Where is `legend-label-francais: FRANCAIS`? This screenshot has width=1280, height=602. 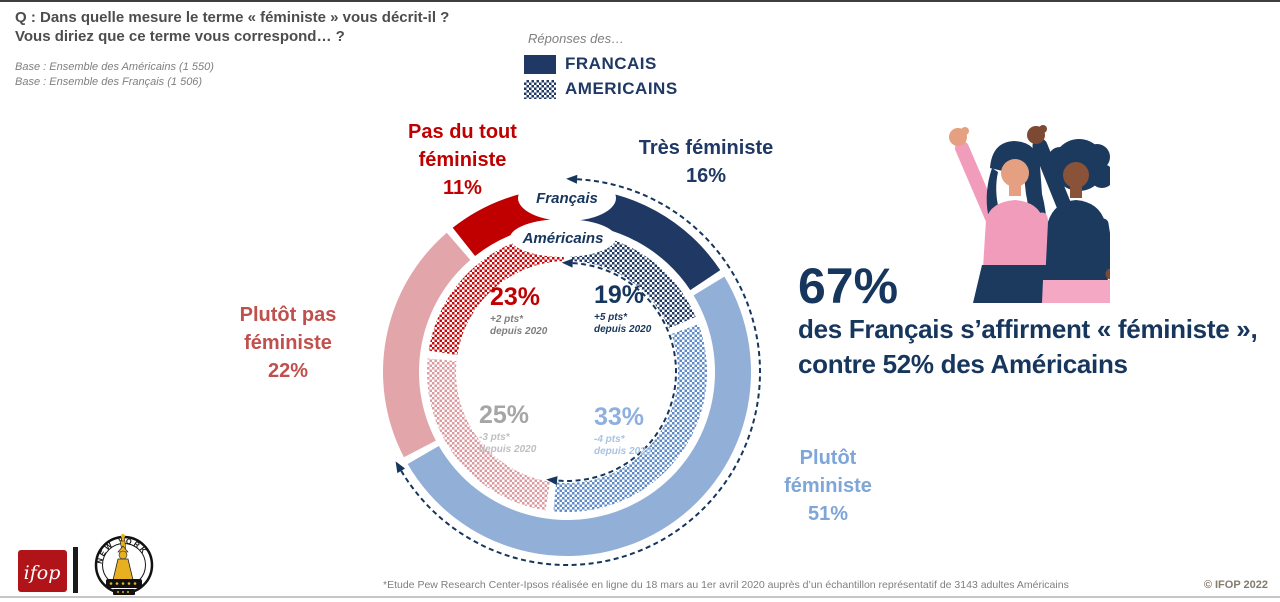
legend-label-francais: FRANCAIS is located at coordinates (611, 63).